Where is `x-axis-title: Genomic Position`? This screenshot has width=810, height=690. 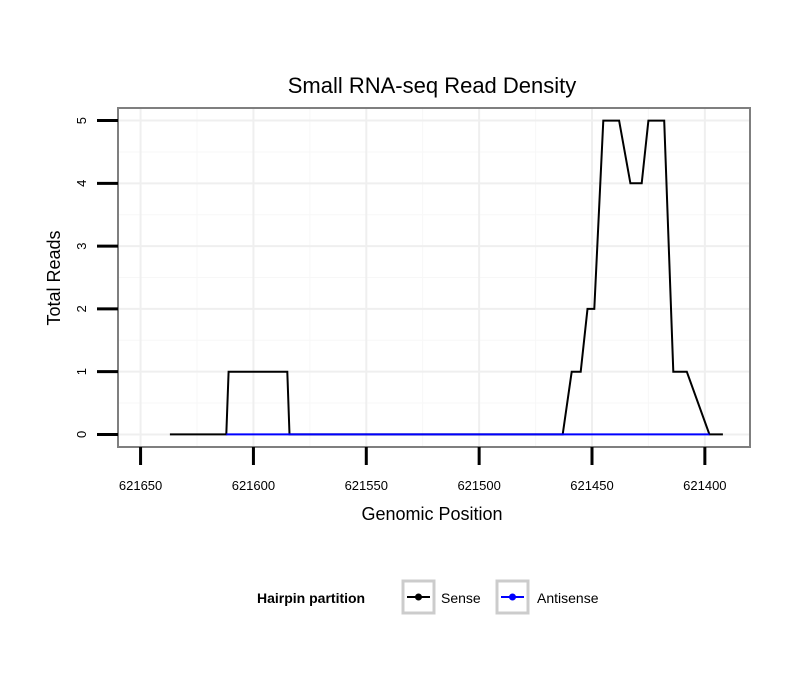
x-axis-title: Genomic Position is located at coordinates (431, 514).